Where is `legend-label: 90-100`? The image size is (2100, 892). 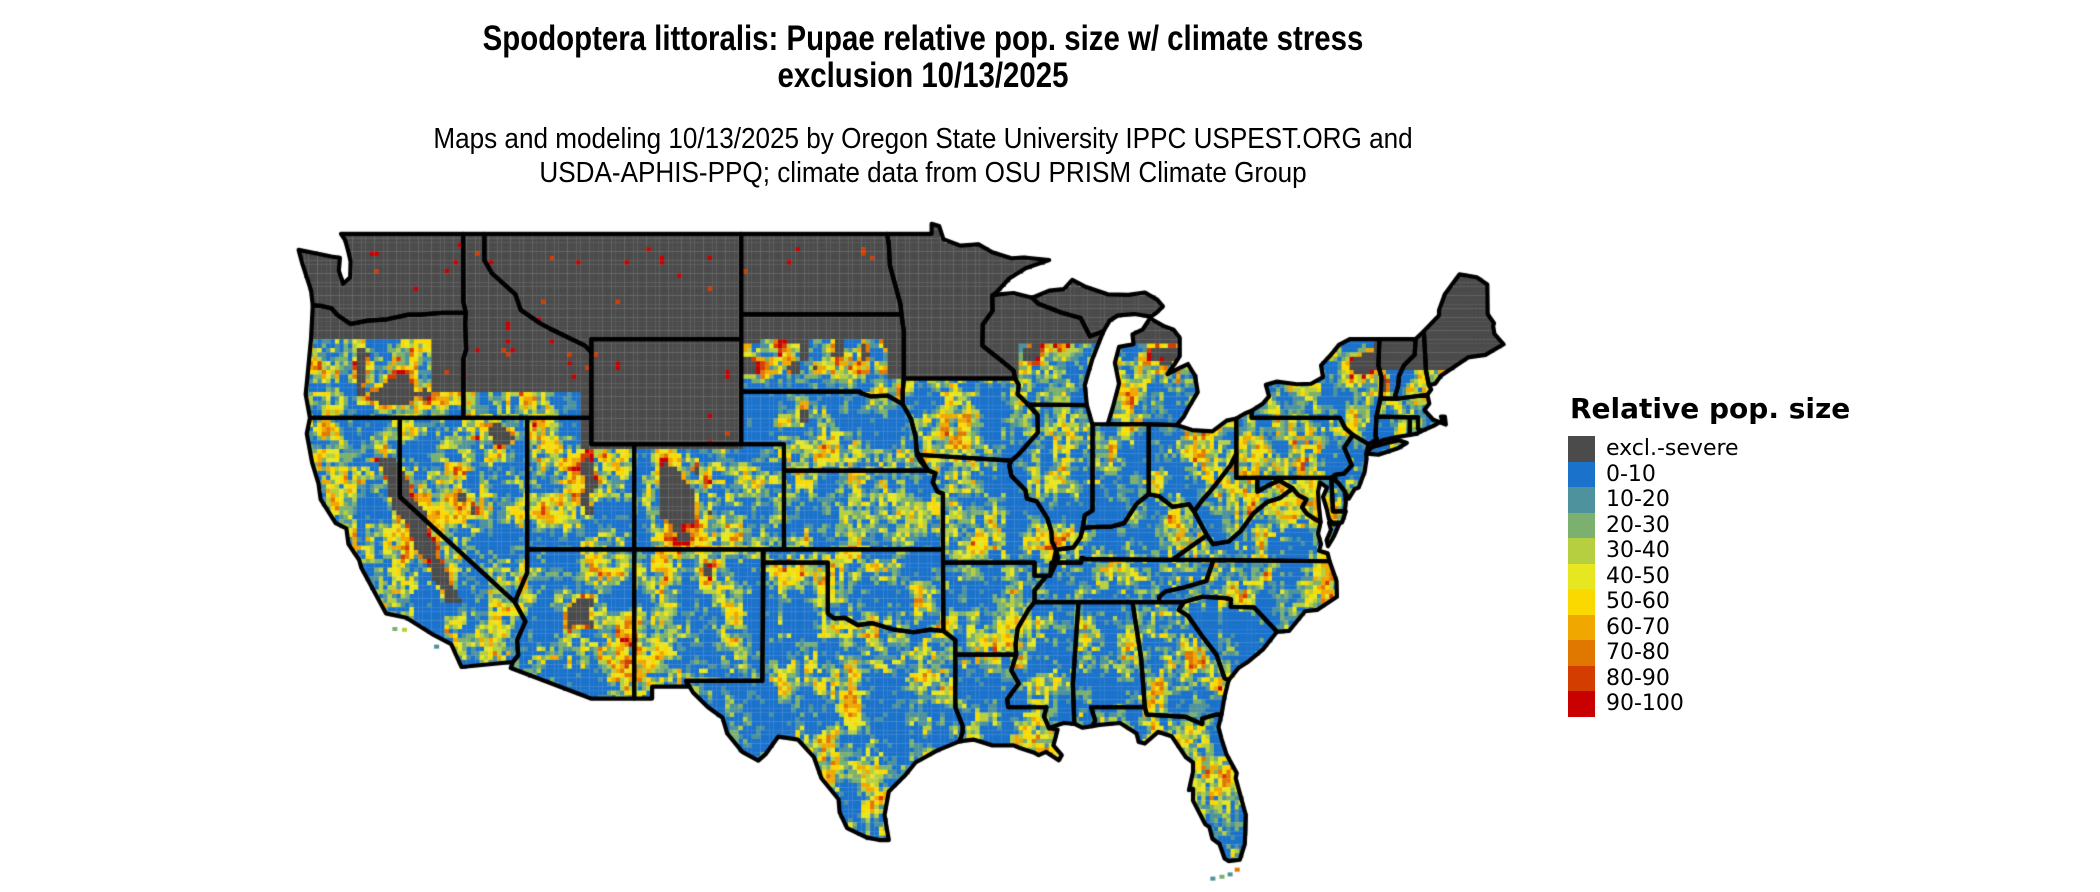 legend-label: 90-100 is located at coordinates (1645, 703).